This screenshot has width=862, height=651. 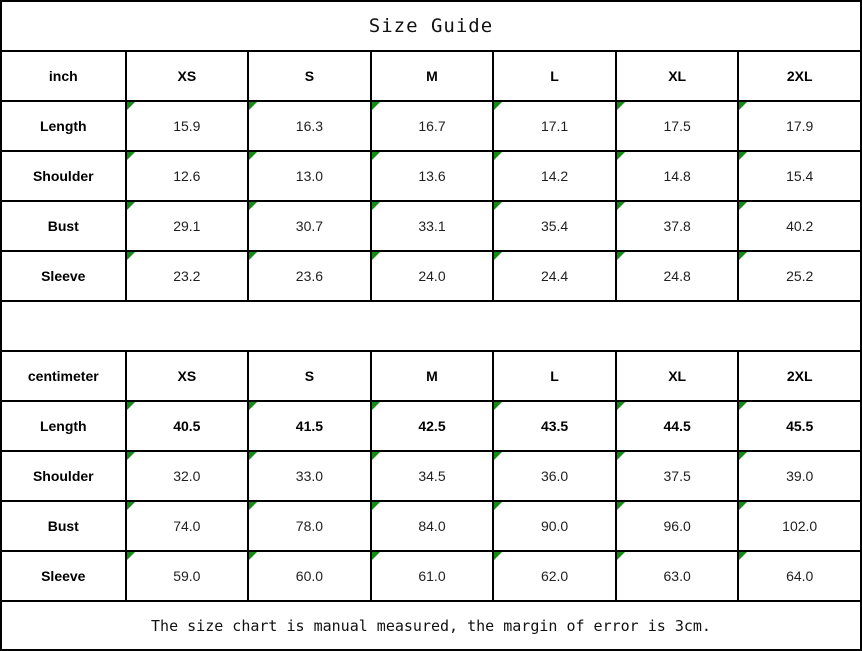 I want to click on spacer-row, so click(x=431, y=325).